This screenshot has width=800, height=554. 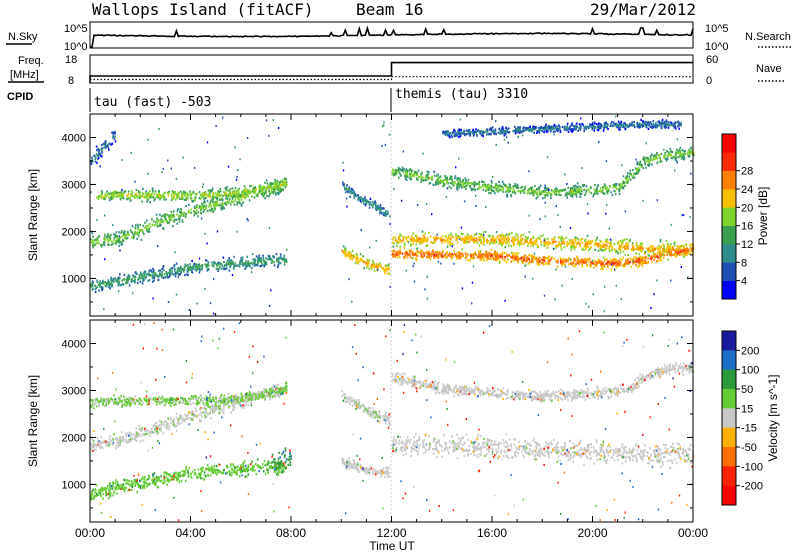 What do you see at coordinates (24, 75) in the screenshot?
I see `freq-unit-label: [MHz]` at bounding box center [24, 75].